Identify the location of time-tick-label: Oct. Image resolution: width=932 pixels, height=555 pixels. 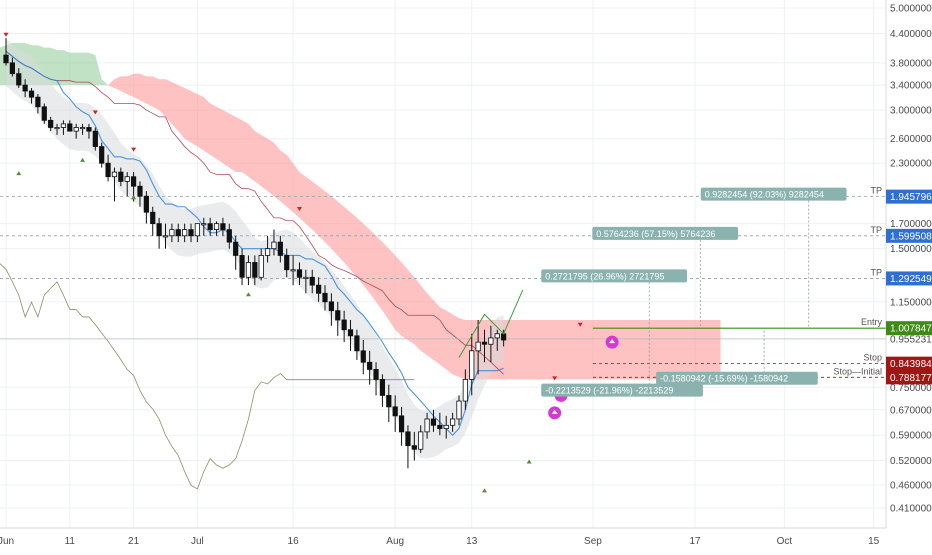
(785, 541).